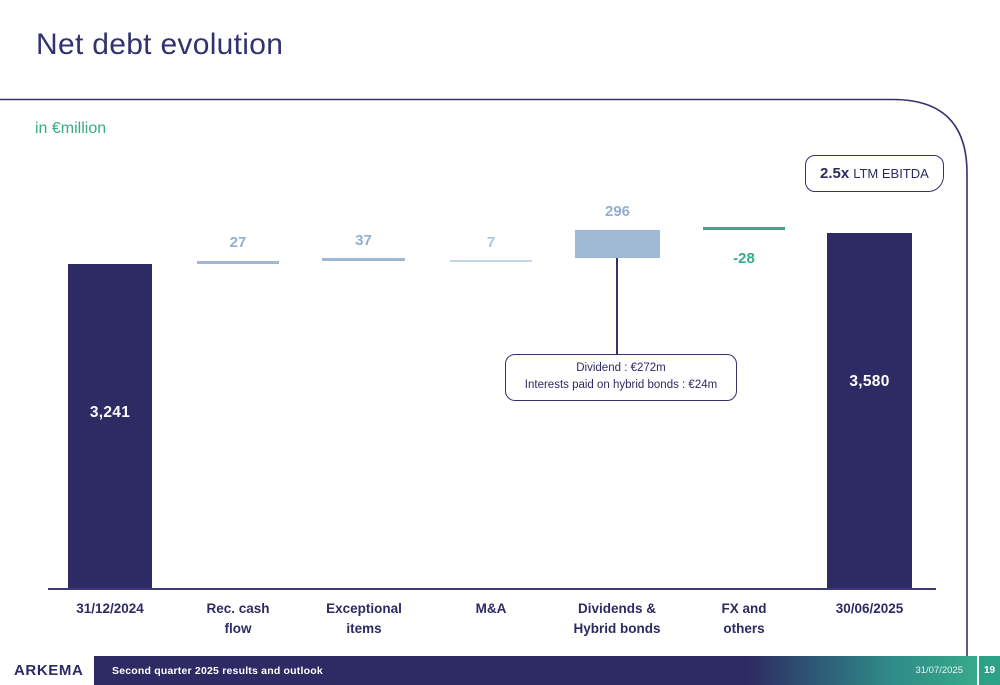 This screenshot has height=685, width=1000. I want to click on page-number: 19, so click(988, 670).